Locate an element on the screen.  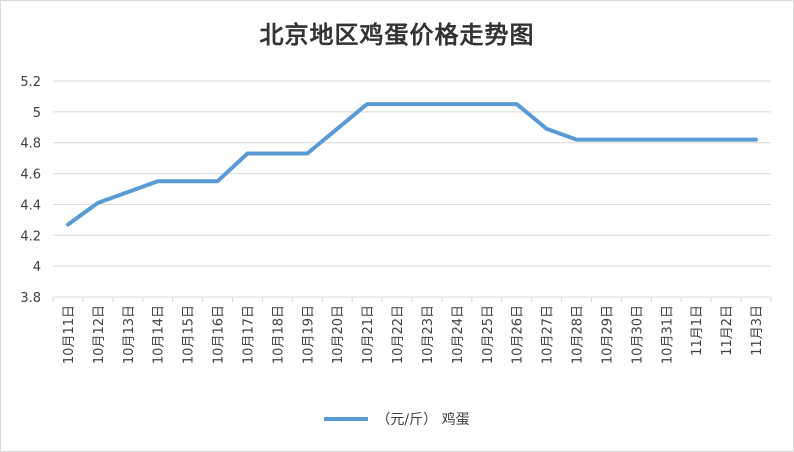
x-tick-label: 10月26日 is located at coordinates (518, 334).